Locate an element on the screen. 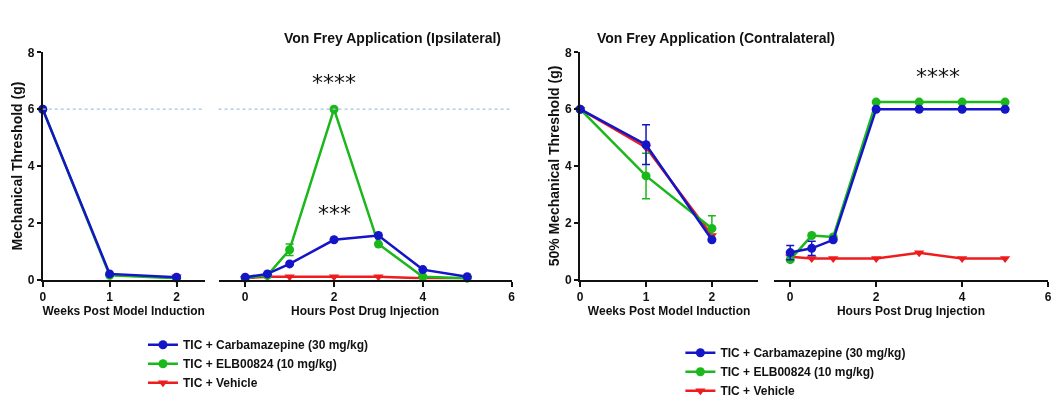 This screenshot has width=1062, height=418. y-axis-title: Mechanical Threshold (g) is located at coordinates (16, 166).